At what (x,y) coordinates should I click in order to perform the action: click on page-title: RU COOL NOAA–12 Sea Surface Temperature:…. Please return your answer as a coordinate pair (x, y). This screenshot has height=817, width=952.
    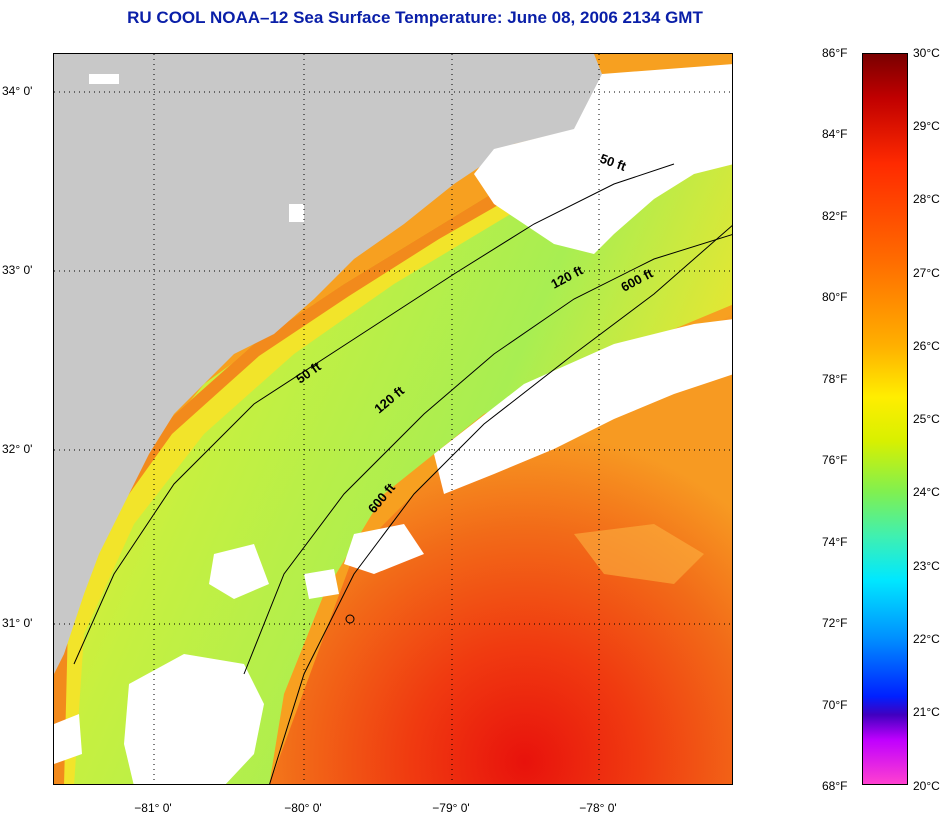
    Looking at the image, I should click on (415, 17).